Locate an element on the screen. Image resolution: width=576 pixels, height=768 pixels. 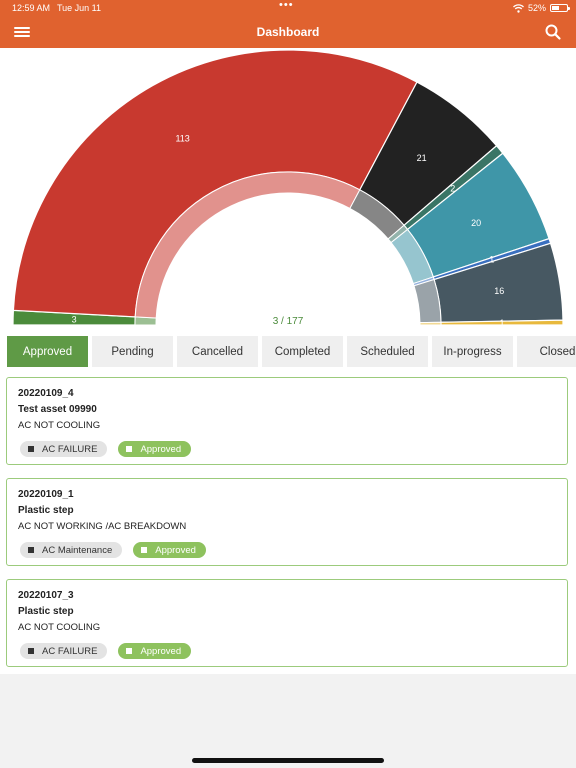
chart-segment-label-2: 21 is located at coordinates (422, 158).